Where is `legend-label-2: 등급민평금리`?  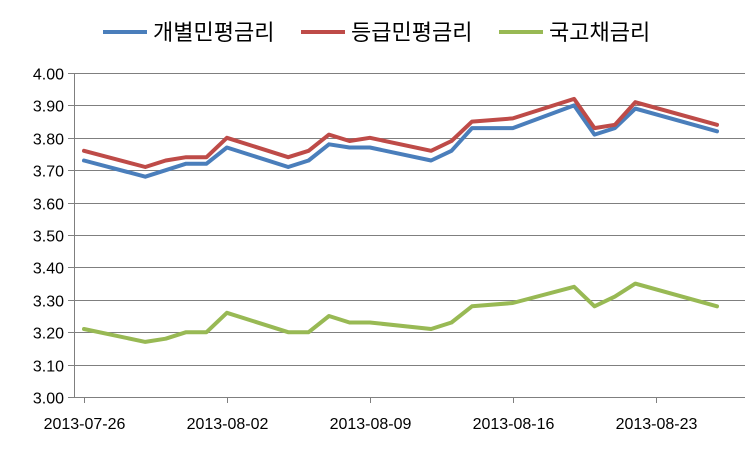
legend-label-2: 등급민평금리 is located at coordinates (411, 33).